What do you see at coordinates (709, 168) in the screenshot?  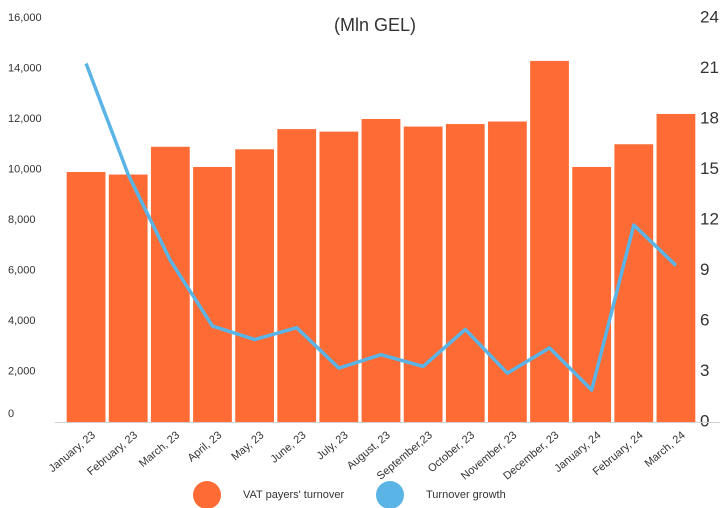 I see `y2-tick-label: 15` at bounding box center [709, 168].